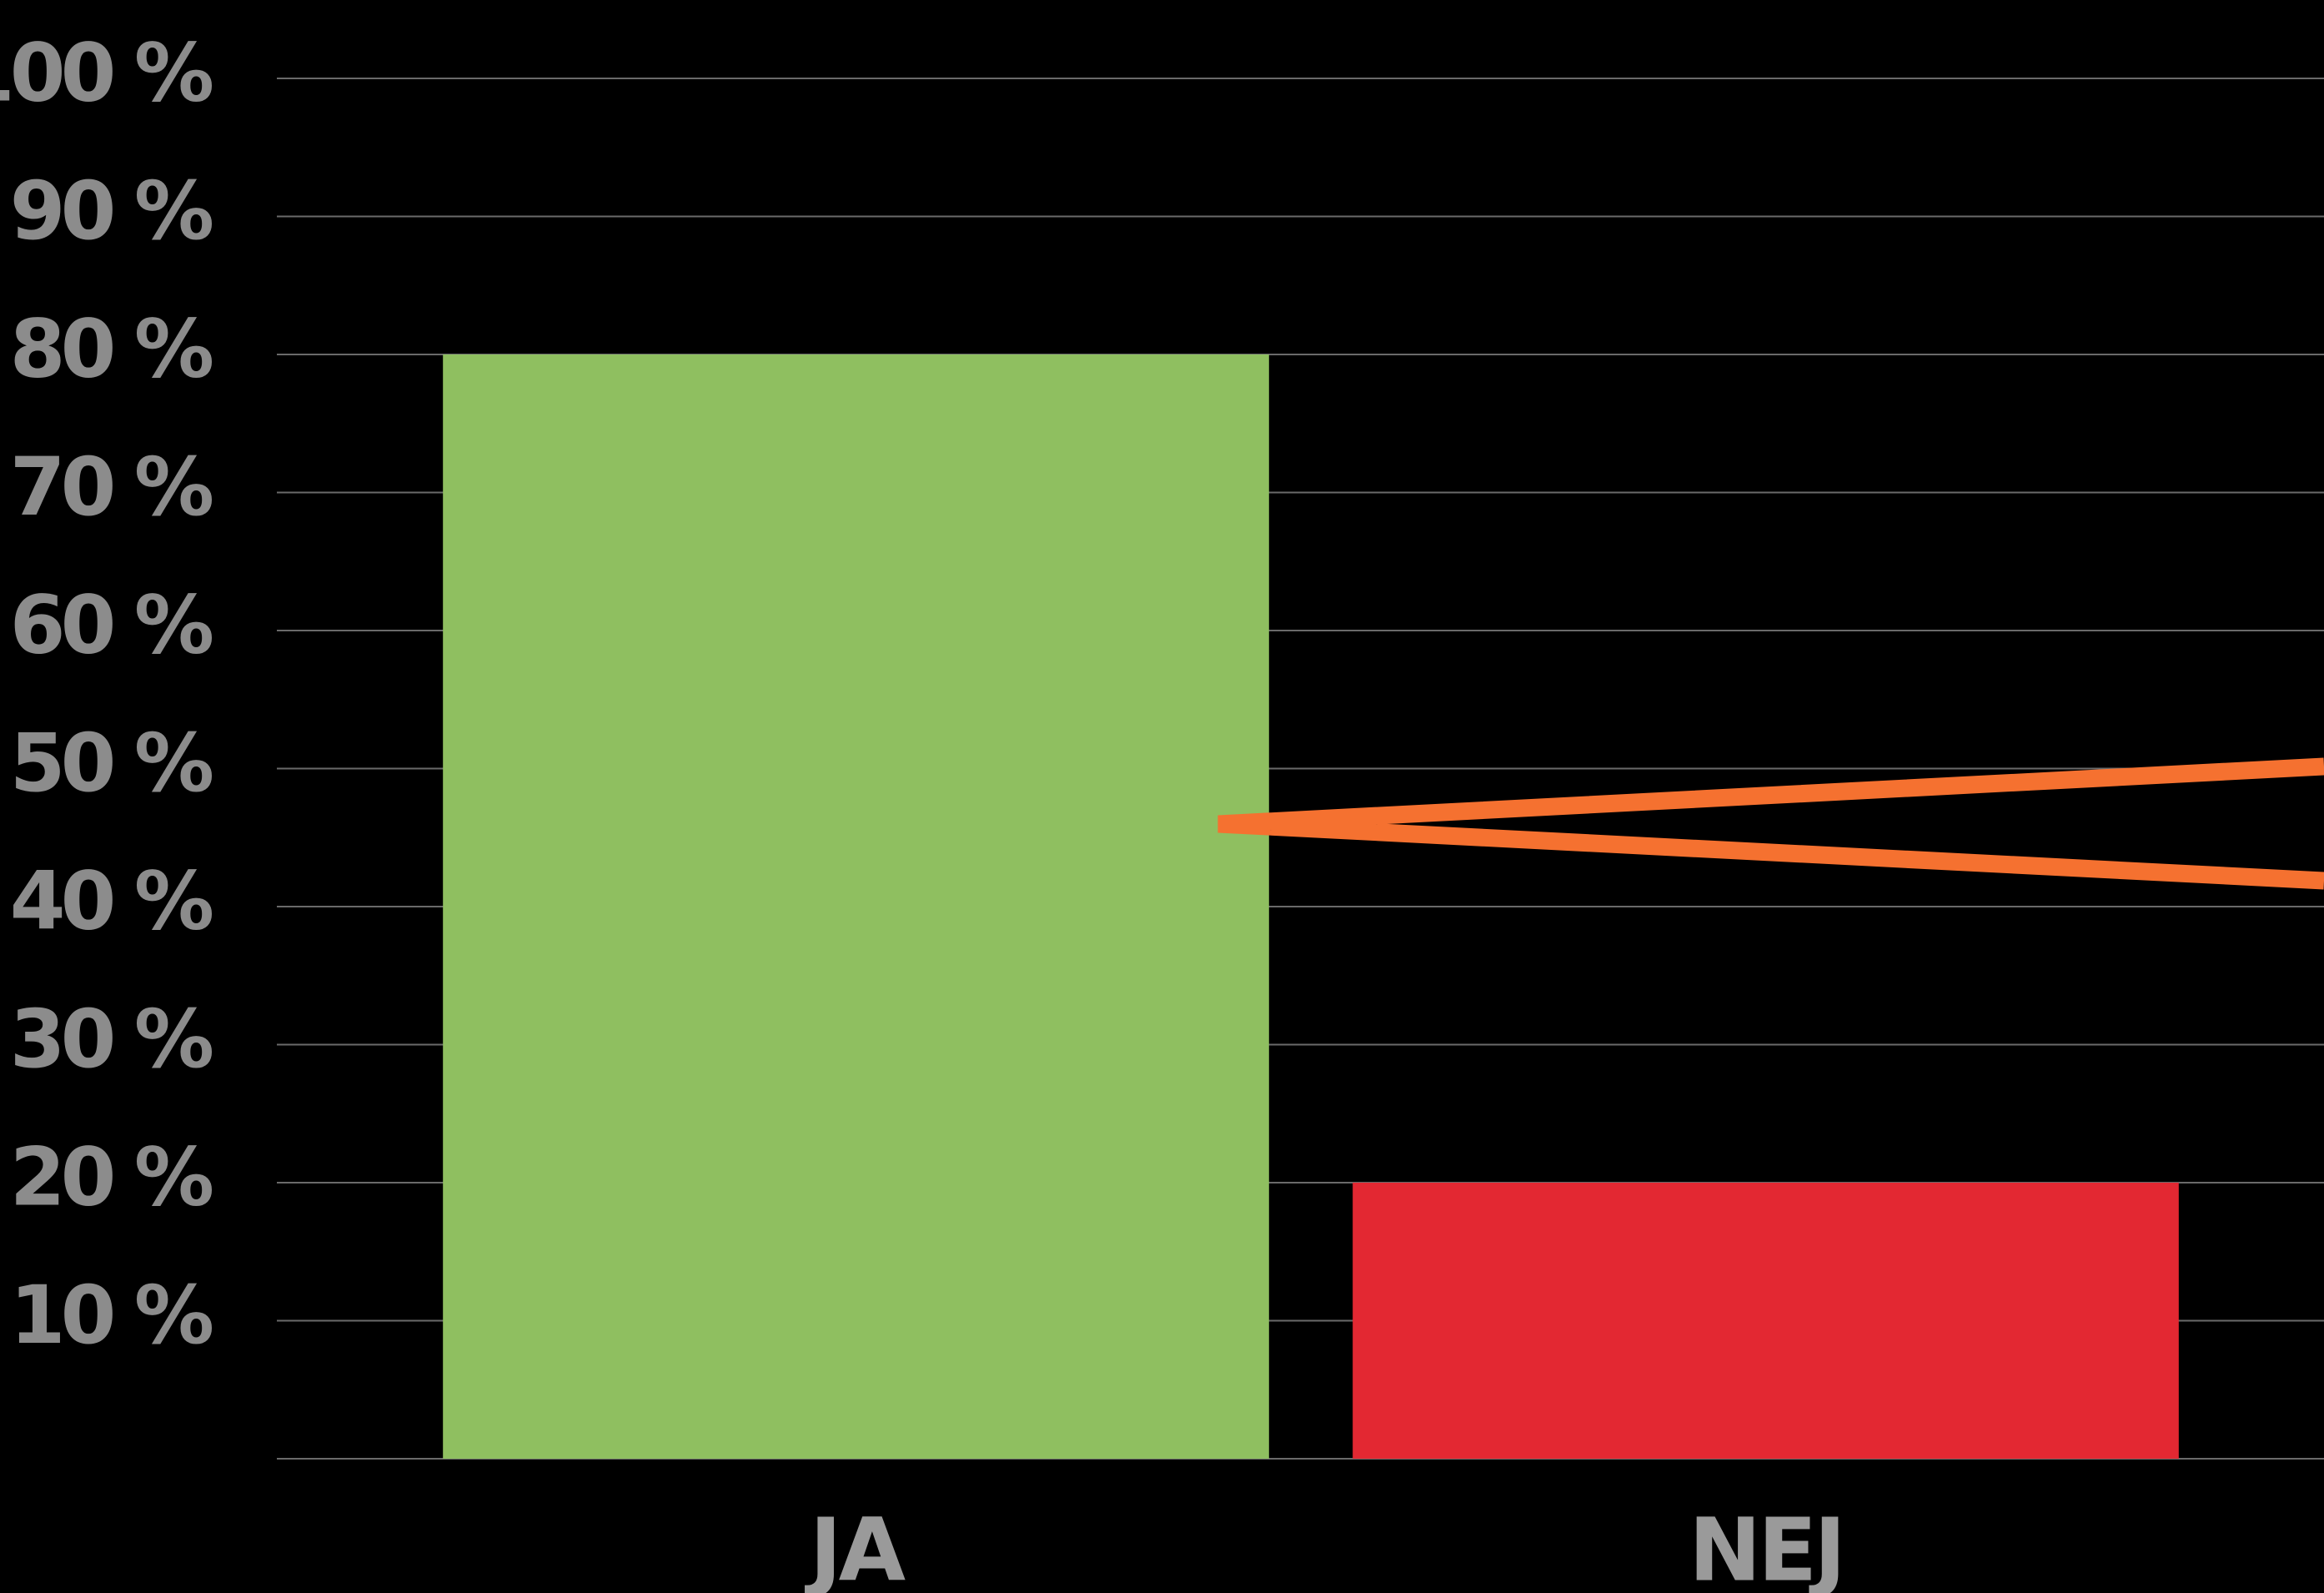 This screenshot has width=2324, height=1593. I want to click on y-tick-label: 40 %, so click(111, 901).